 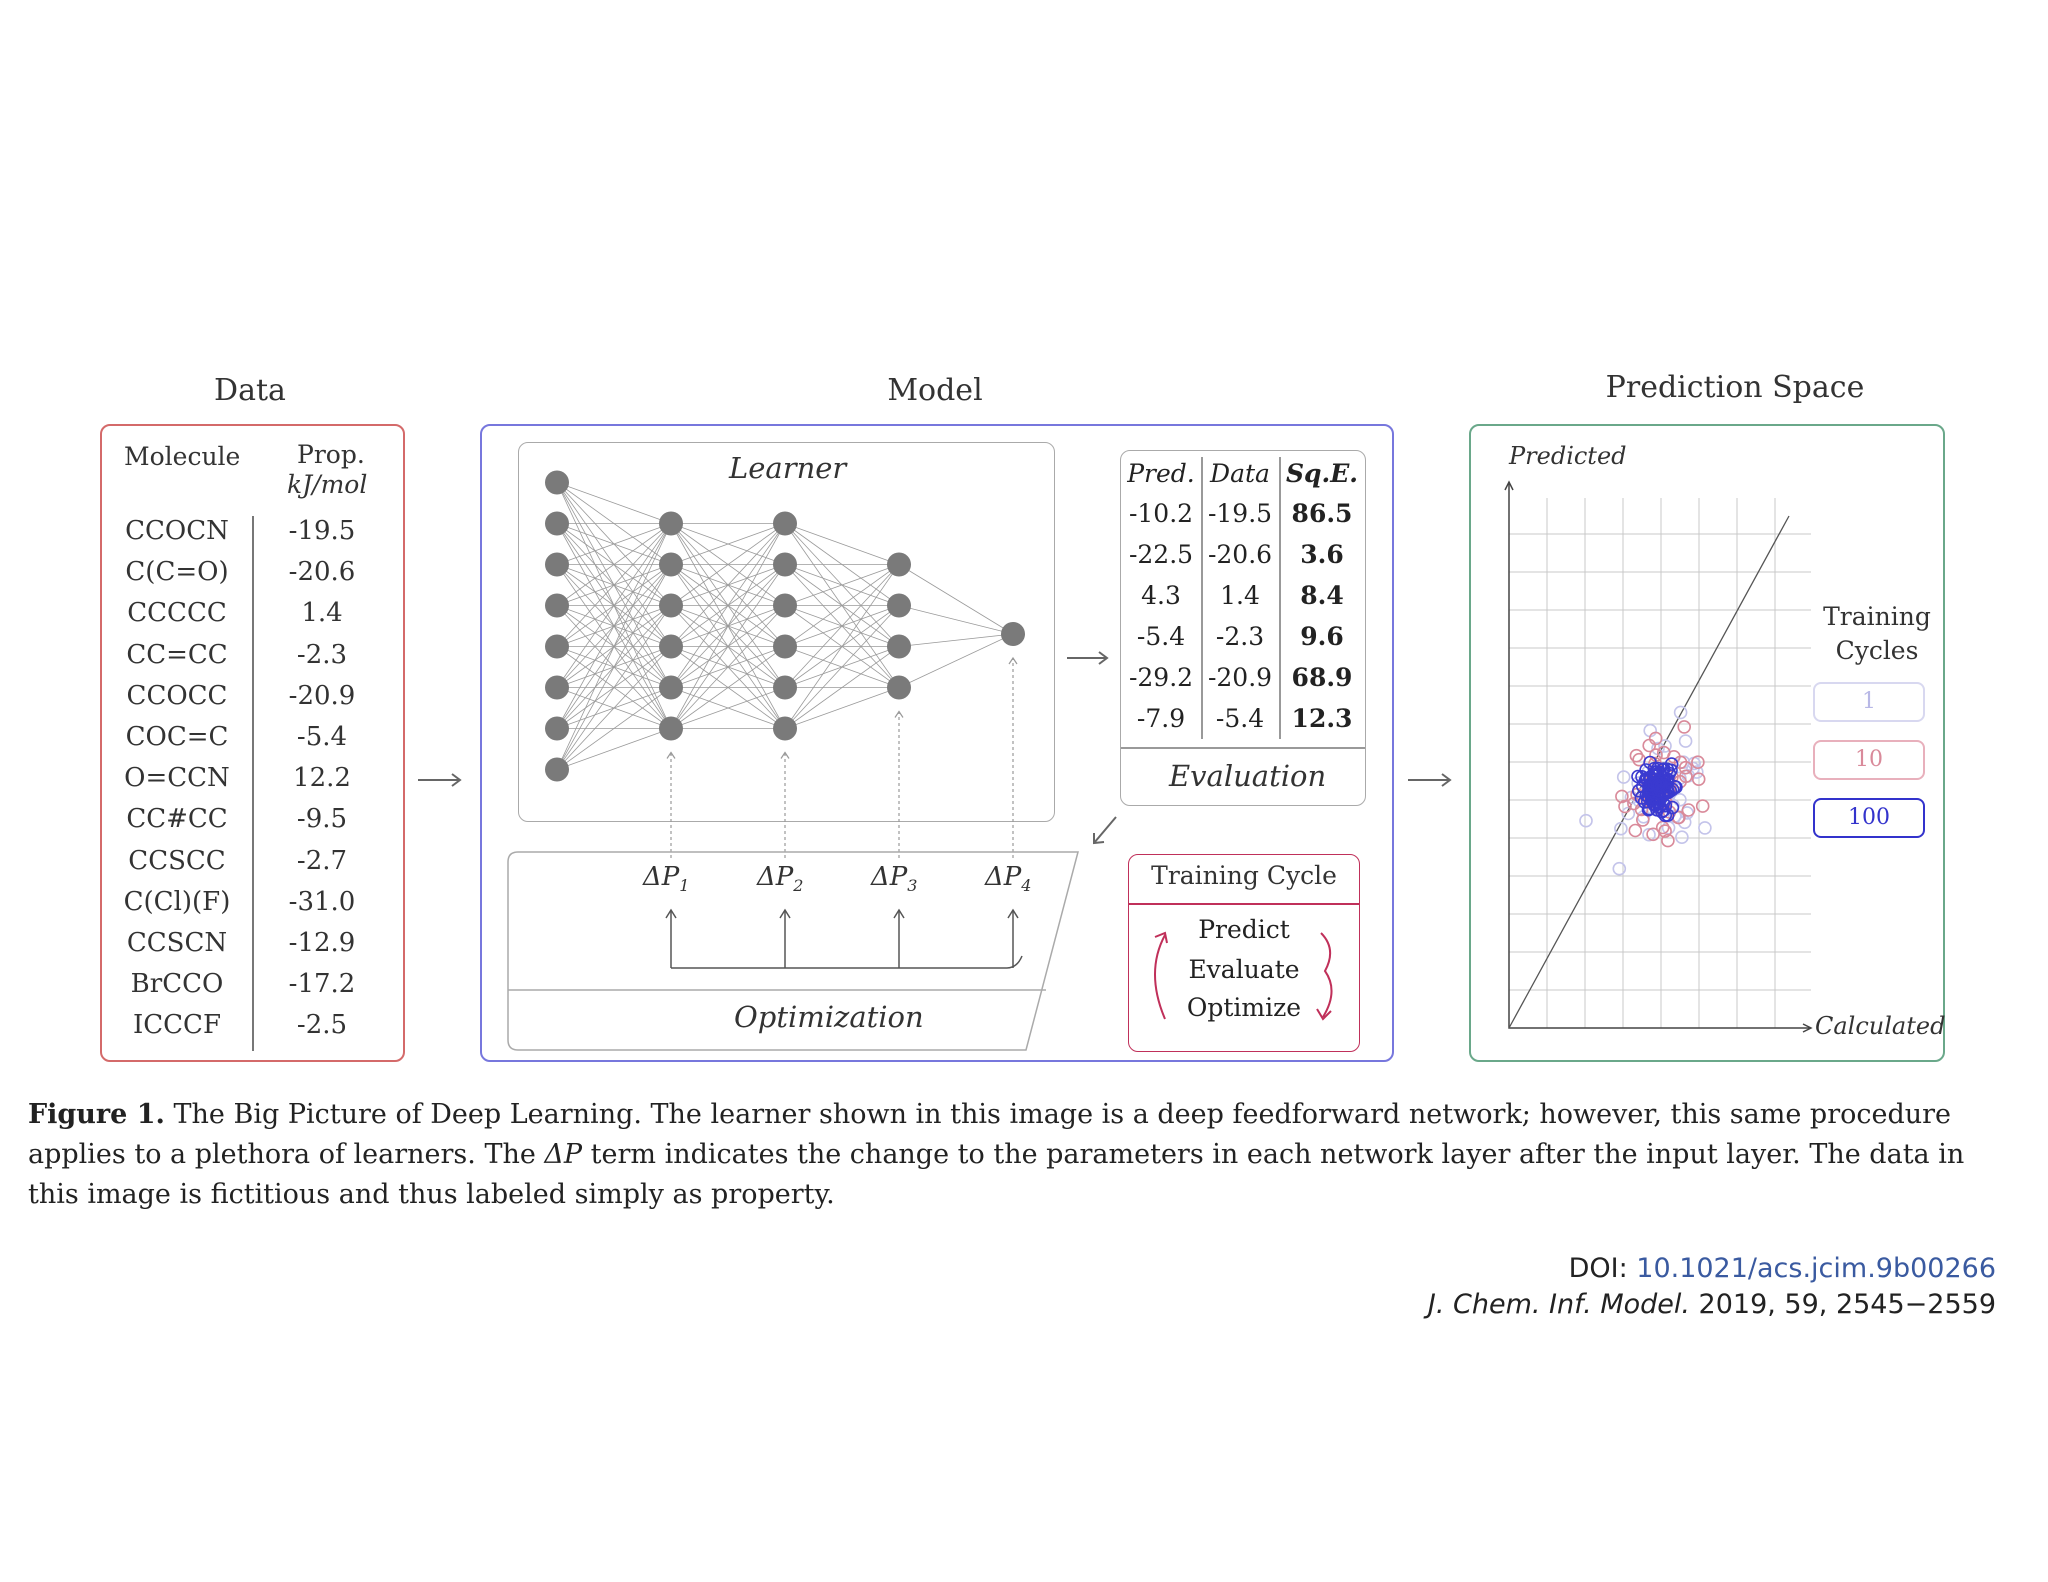 I want to click on delta-p-label: ΔP4, so click(x=1008, y=879).